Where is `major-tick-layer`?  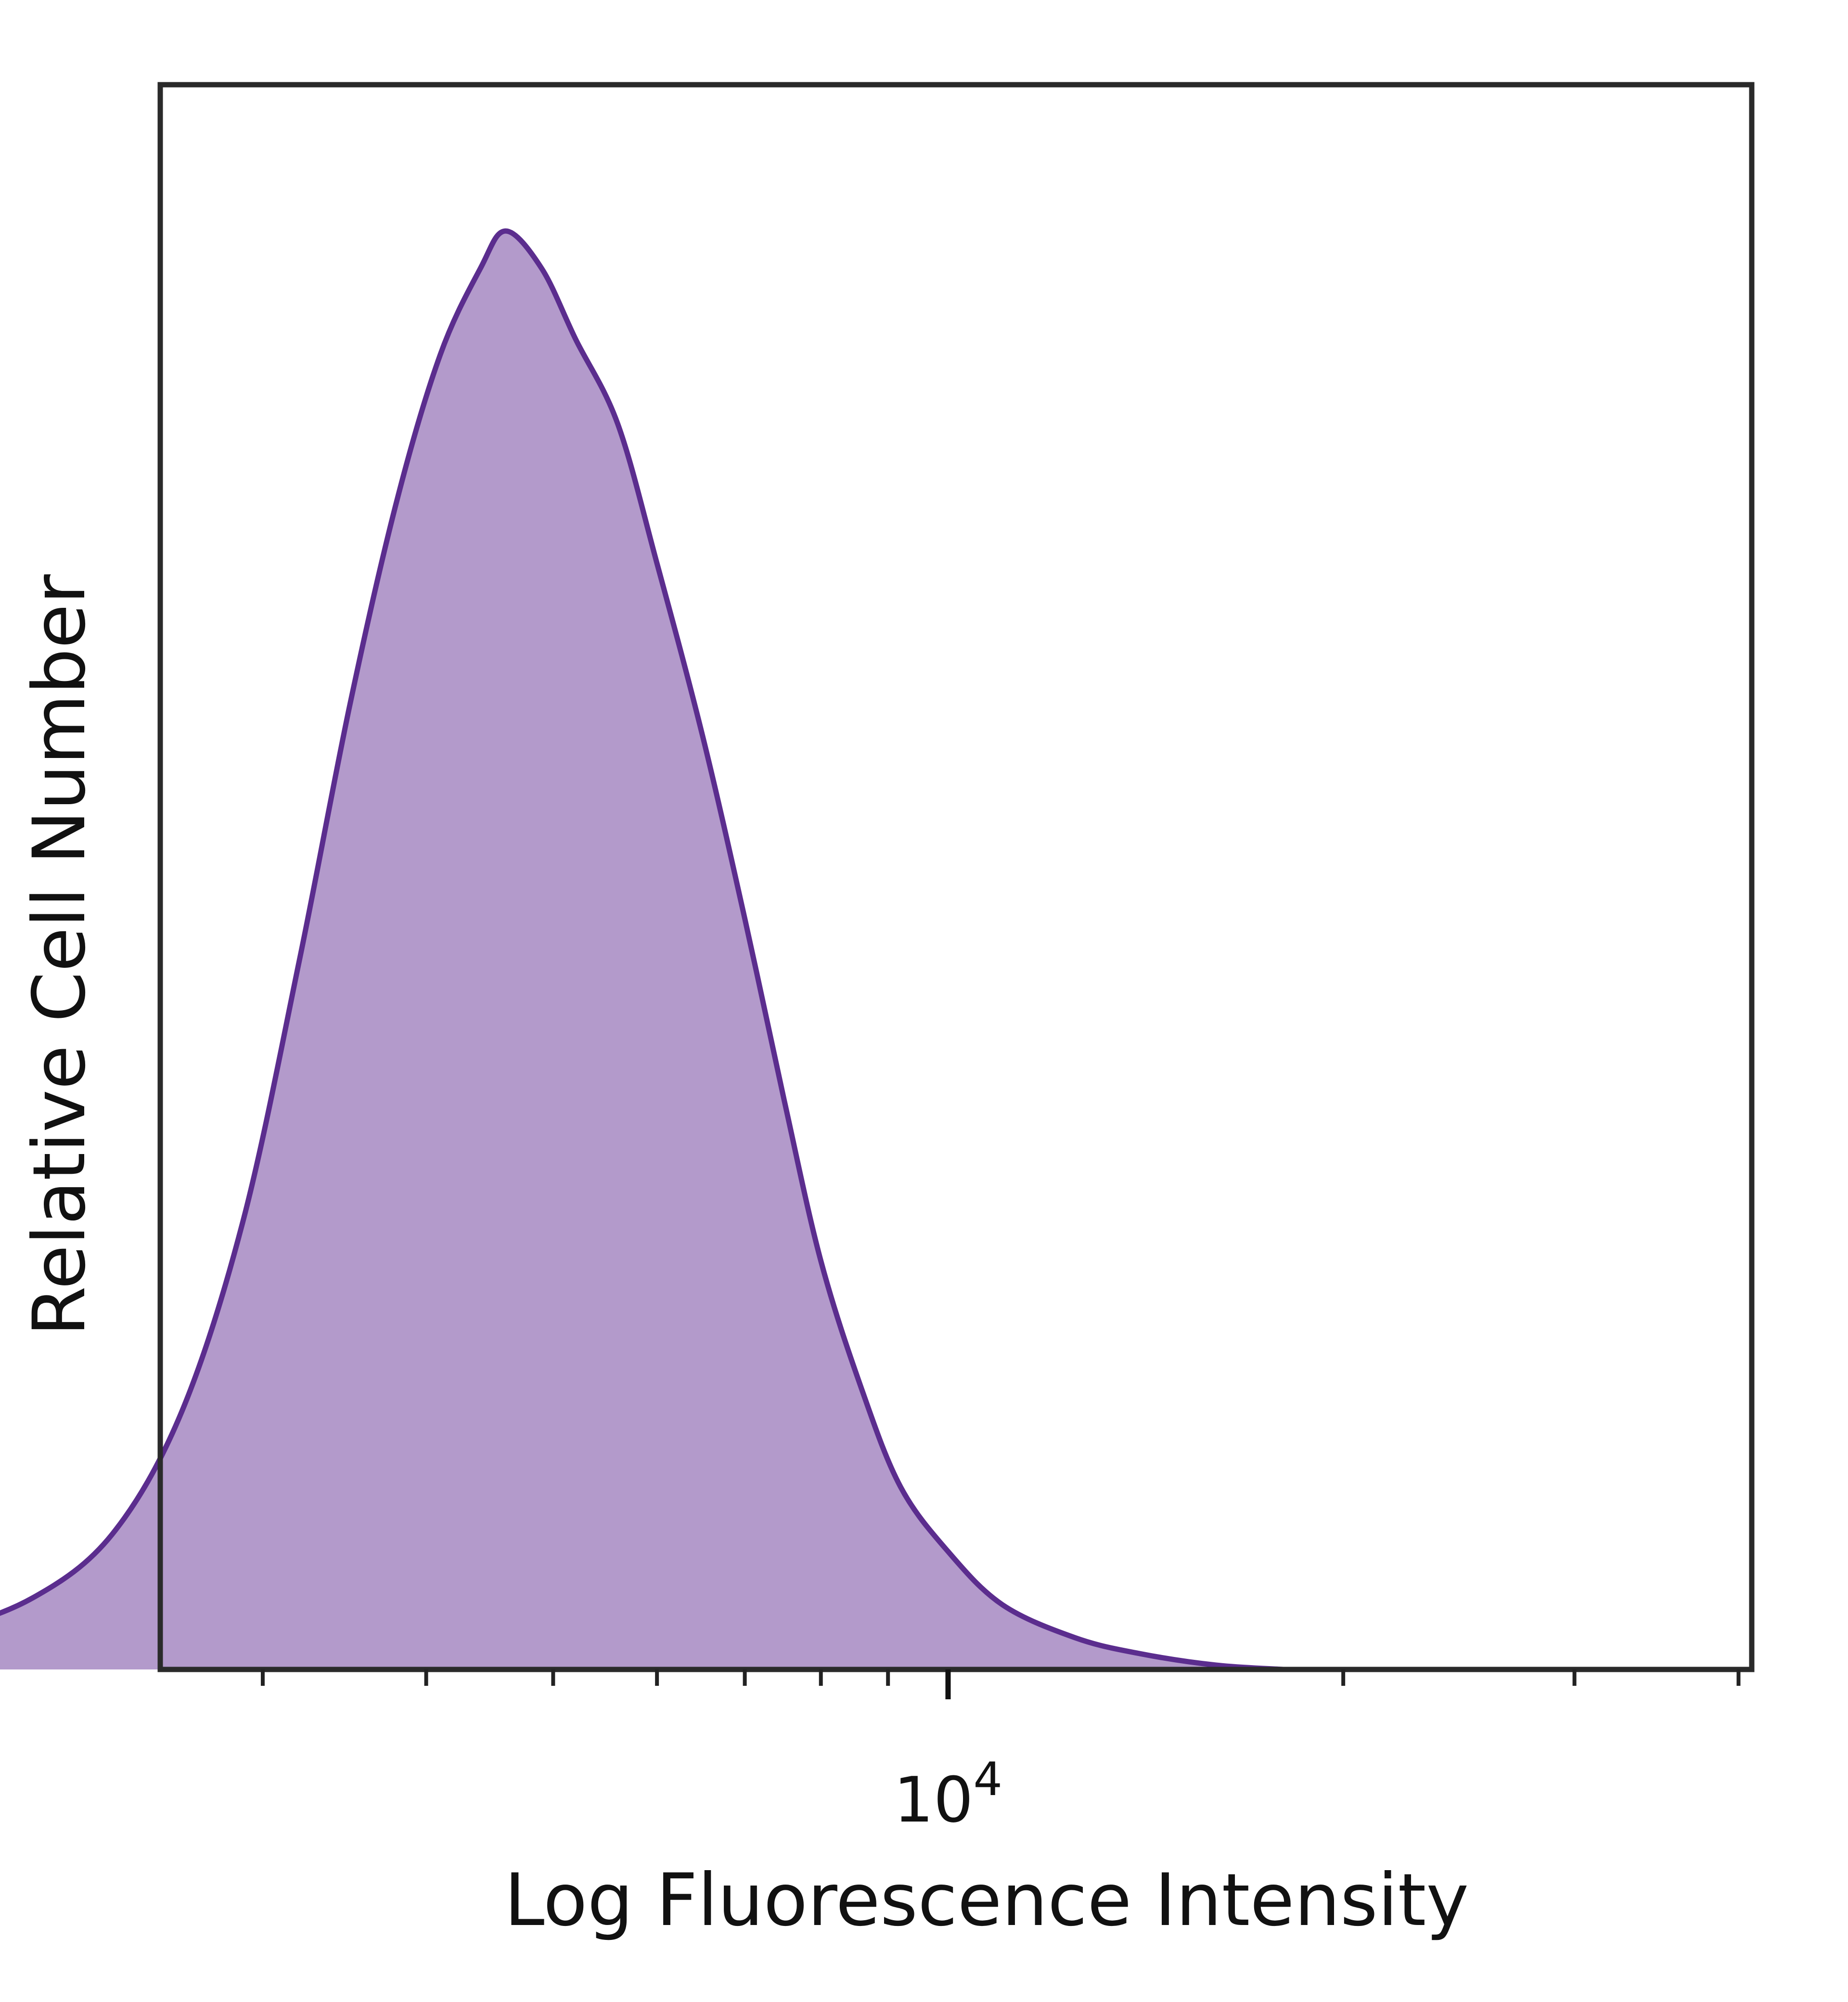
major-tick-layer is located at coordinates (948, 1684).